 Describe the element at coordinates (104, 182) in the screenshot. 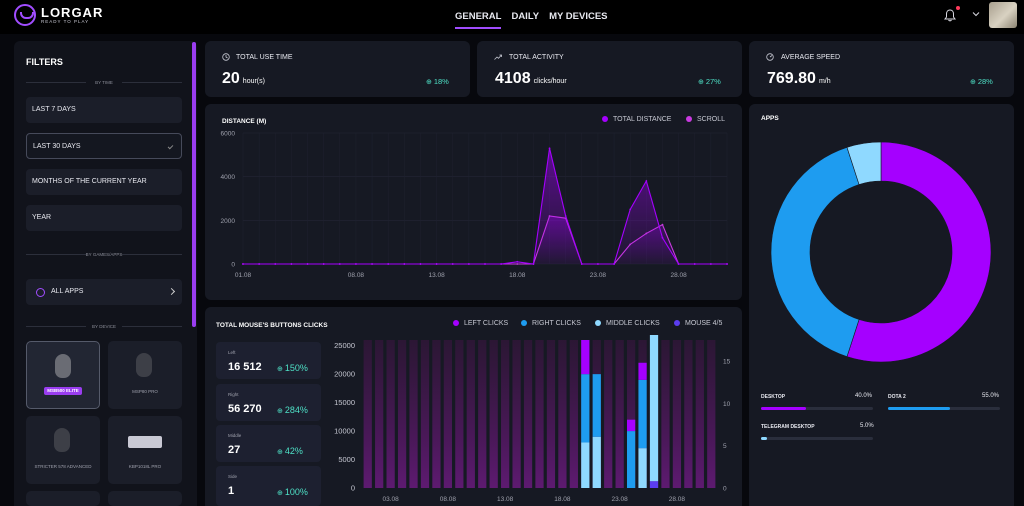

I see `filter-months-current-year: MONTHS OF THE CURRENT YEAR` at that location.